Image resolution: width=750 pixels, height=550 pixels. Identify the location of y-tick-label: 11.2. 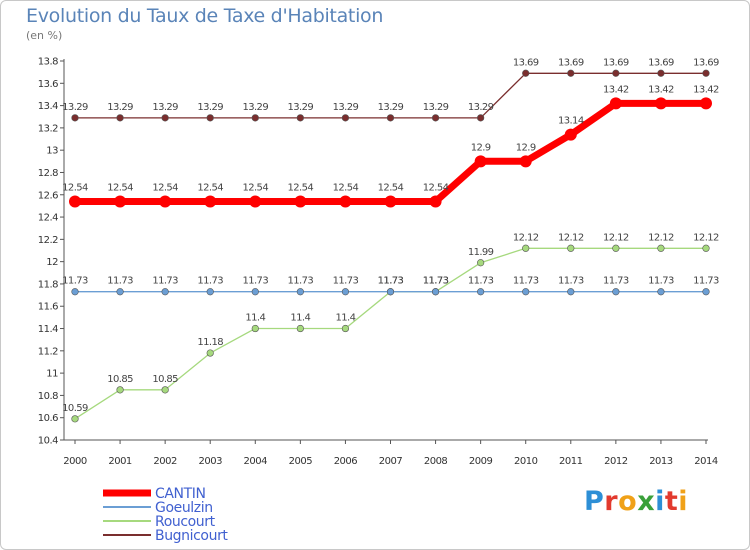
(48, 351).